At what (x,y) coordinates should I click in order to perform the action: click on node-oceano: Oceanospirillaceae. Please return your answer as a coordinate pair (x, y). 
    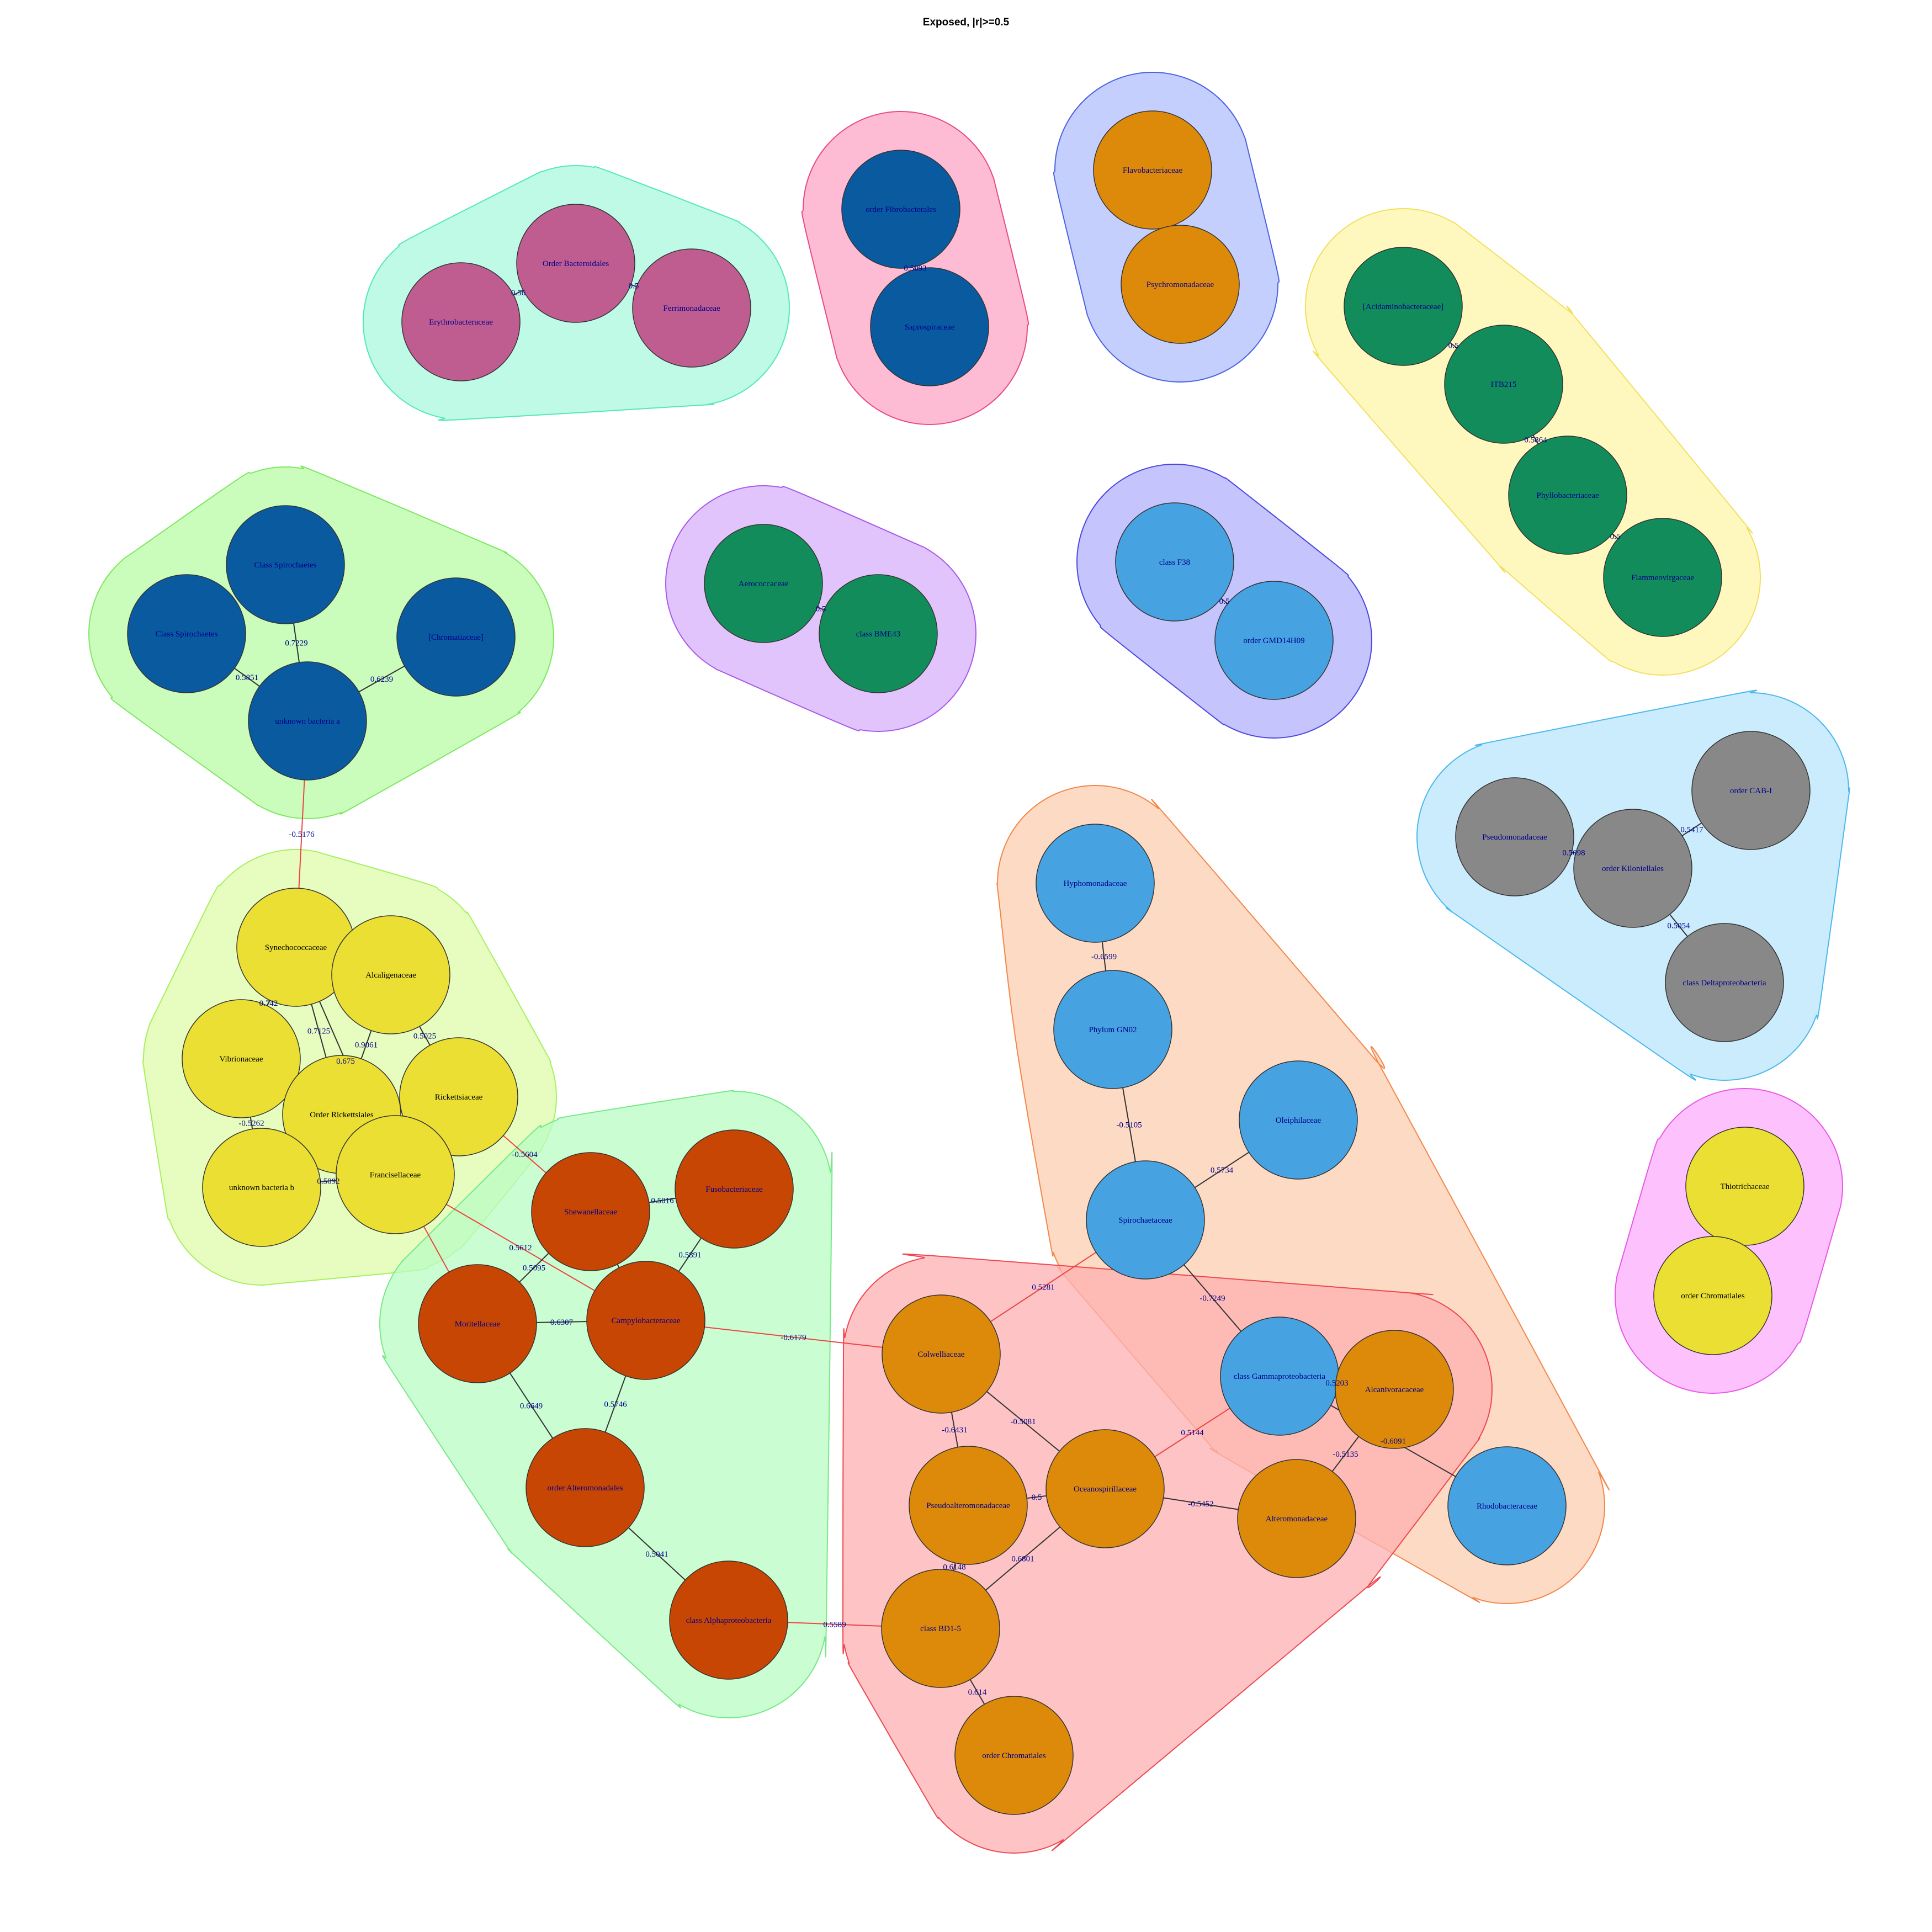
    Looking at the image, I should click on (1105, 1489).